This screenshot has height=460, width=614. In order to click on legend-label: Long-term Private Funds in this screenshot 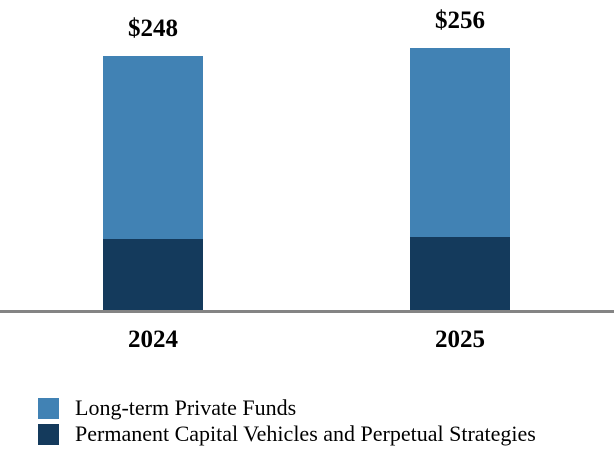, I will do `click(186, 407)`.